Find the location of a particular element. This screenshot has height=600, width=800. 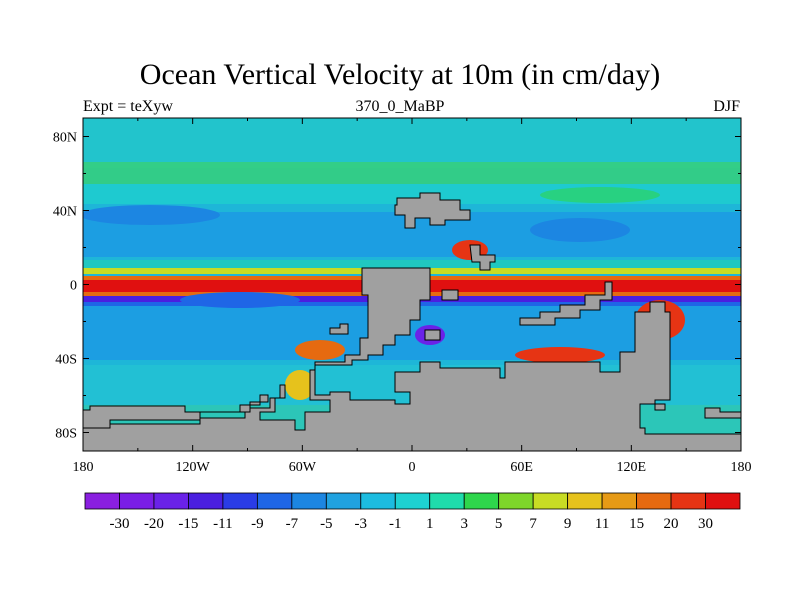

land-small-west-island is located at coordinates (339, 329).